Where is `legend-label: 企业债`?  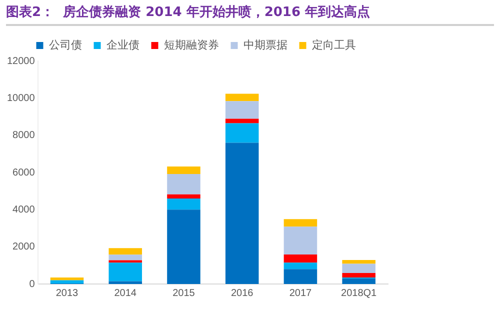
legend-label: 企业债 is located at coordinates (123, 45).